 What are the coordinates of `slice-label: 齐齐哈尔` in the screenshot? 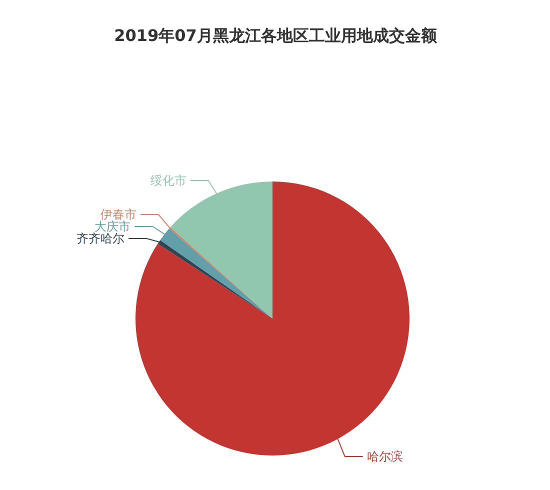 It's located at (100, 239).